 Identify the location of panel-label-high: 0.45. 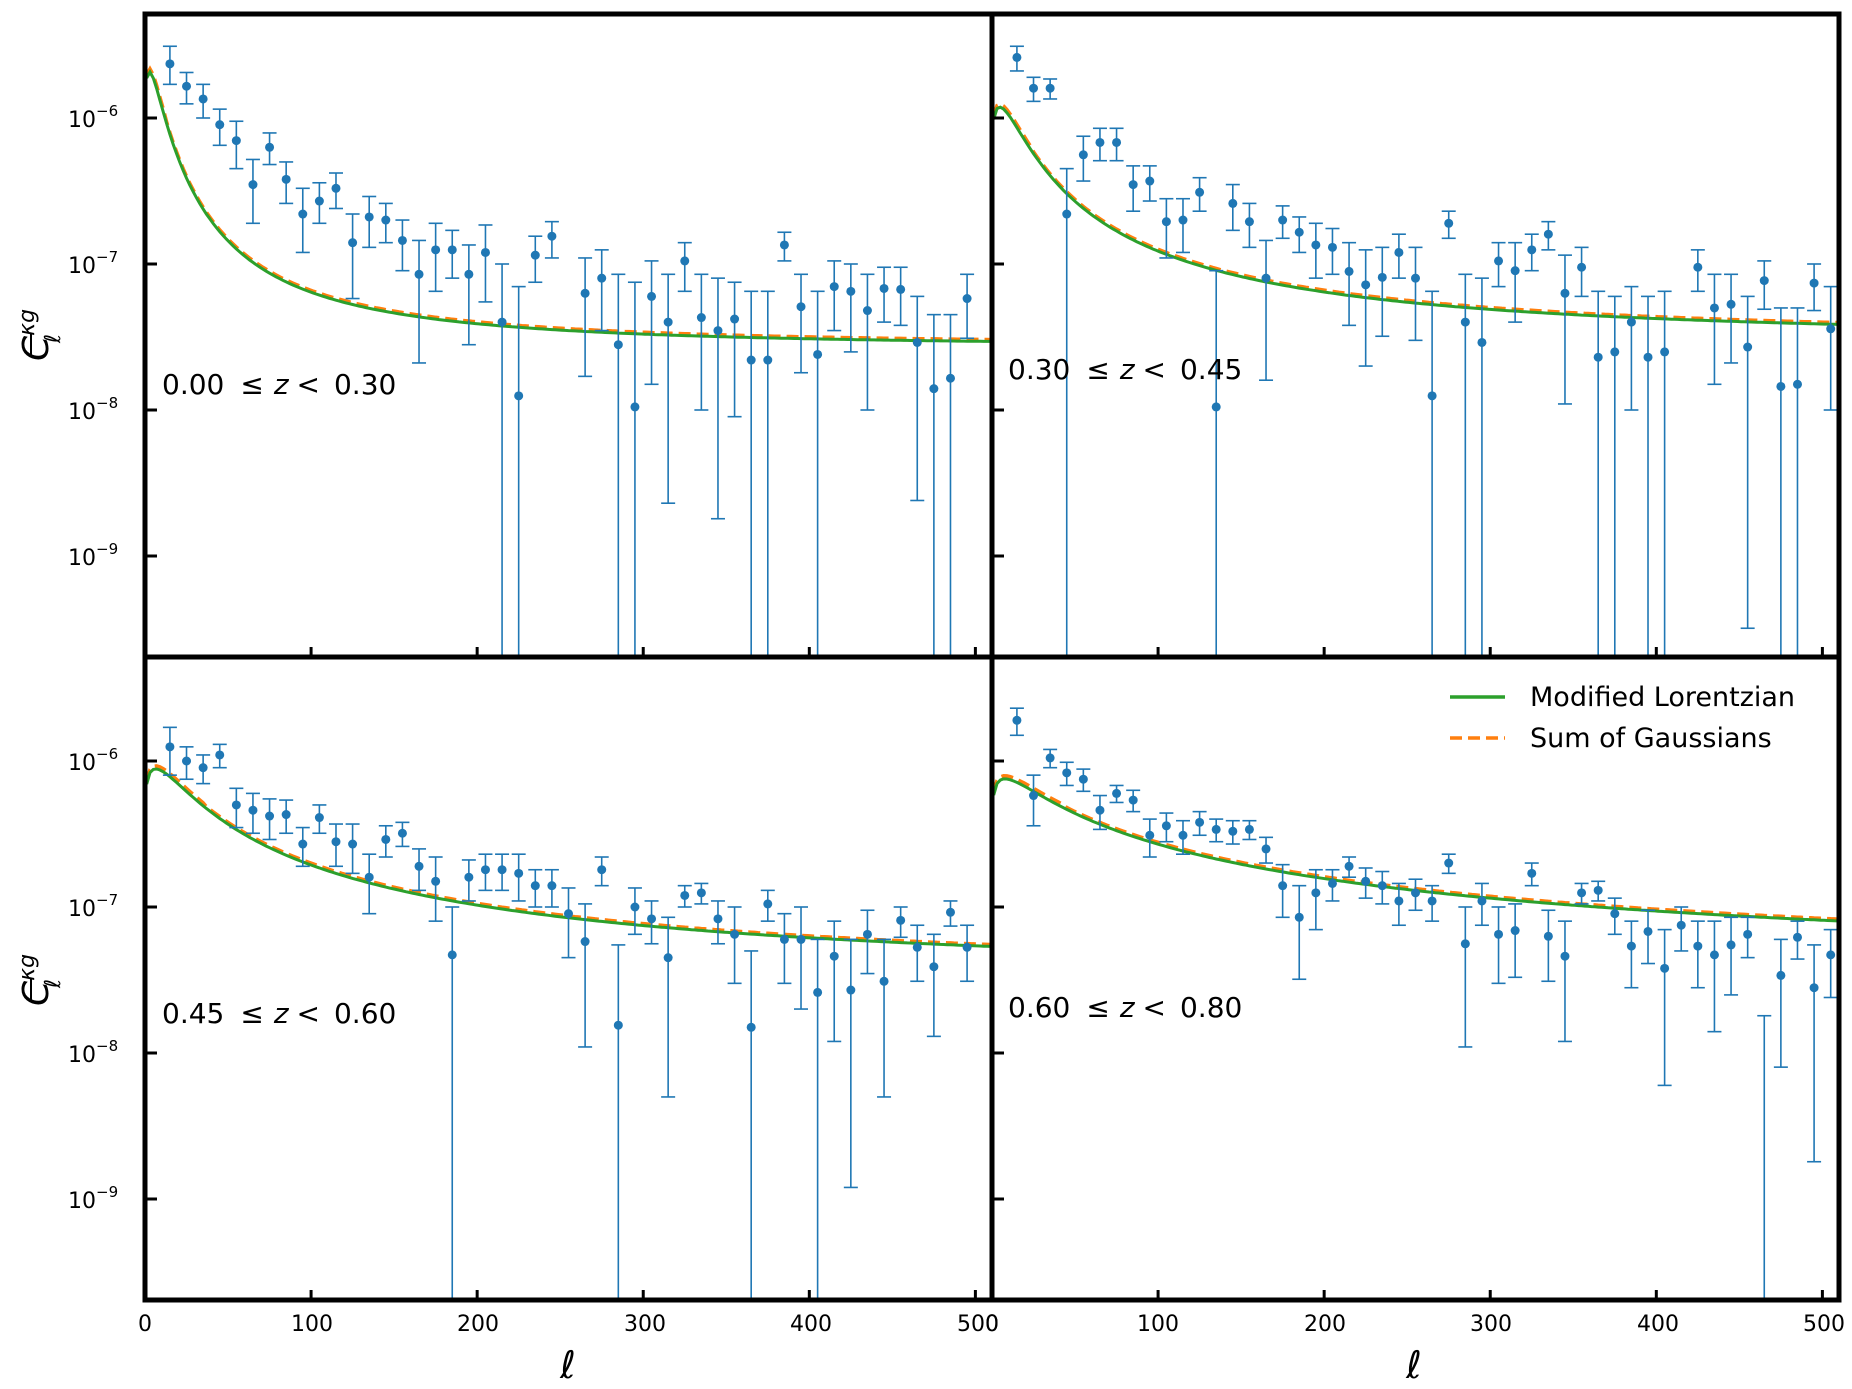
(1211, 369).